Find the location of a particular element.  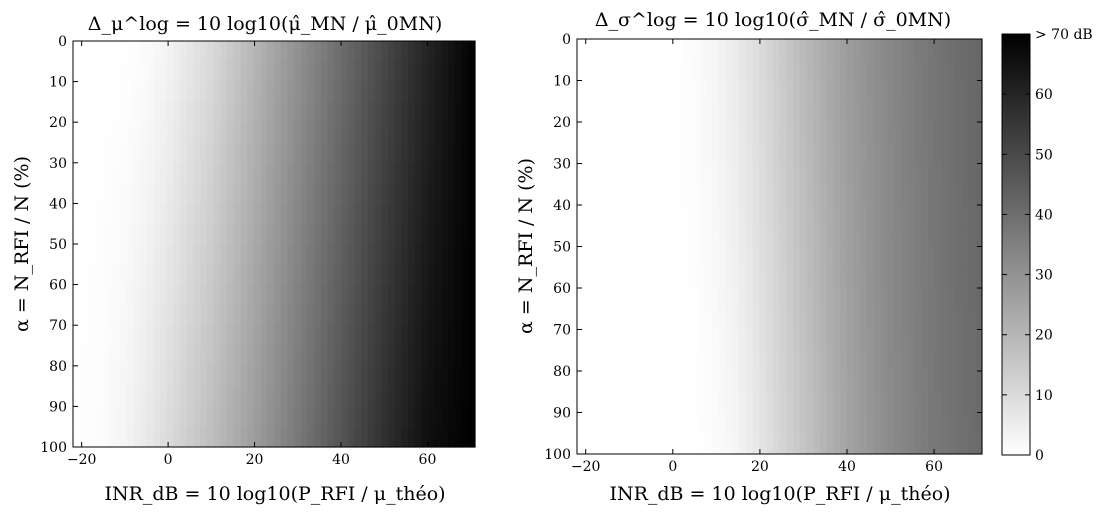

colorbar-tick-label: 30 is located at coordinates (1044, 276).